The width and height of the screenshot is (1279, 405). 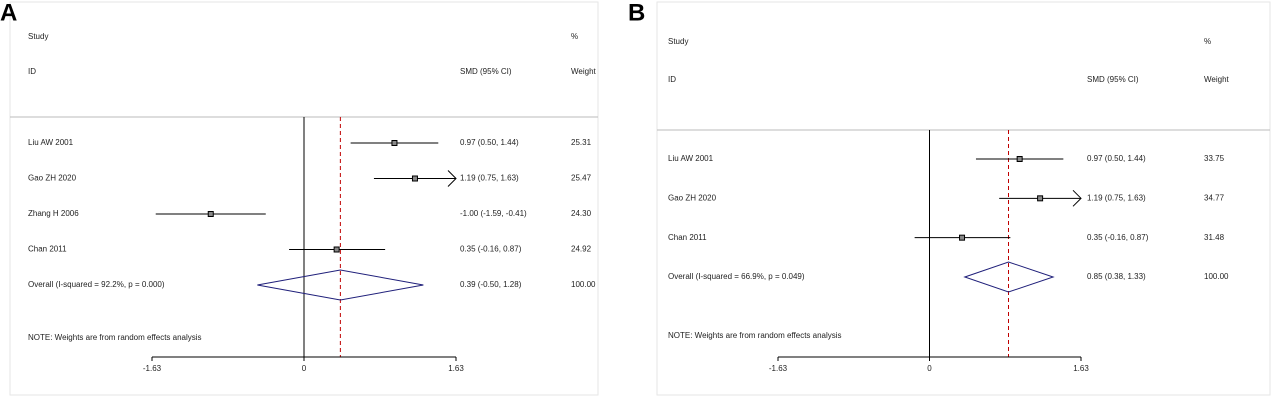 What do you see at coordinates (8, 13) in the screenshot?
I see `panel-label: A` at bounding box center [8, 13].